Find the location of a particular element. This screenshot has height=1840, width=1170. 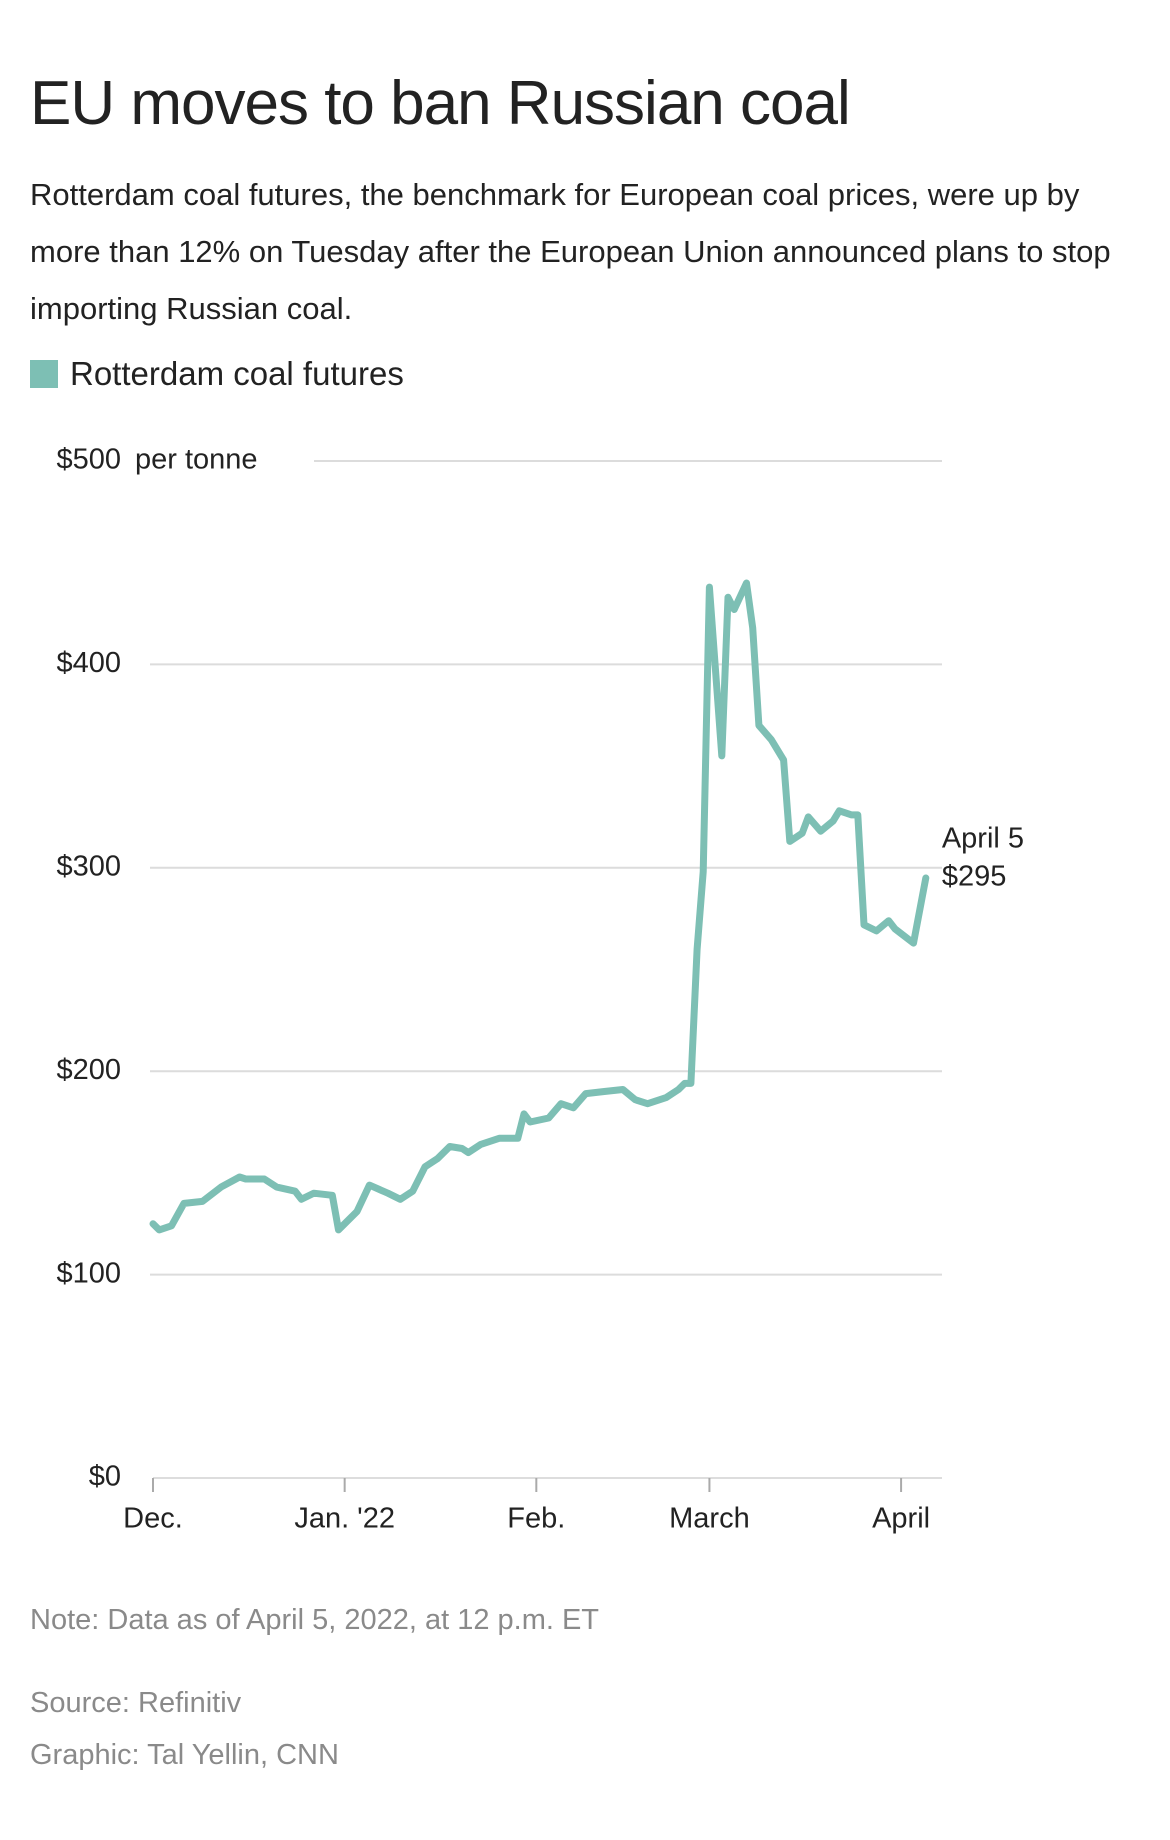

annotation-date: April 5 is located at coordinates (983, 839).